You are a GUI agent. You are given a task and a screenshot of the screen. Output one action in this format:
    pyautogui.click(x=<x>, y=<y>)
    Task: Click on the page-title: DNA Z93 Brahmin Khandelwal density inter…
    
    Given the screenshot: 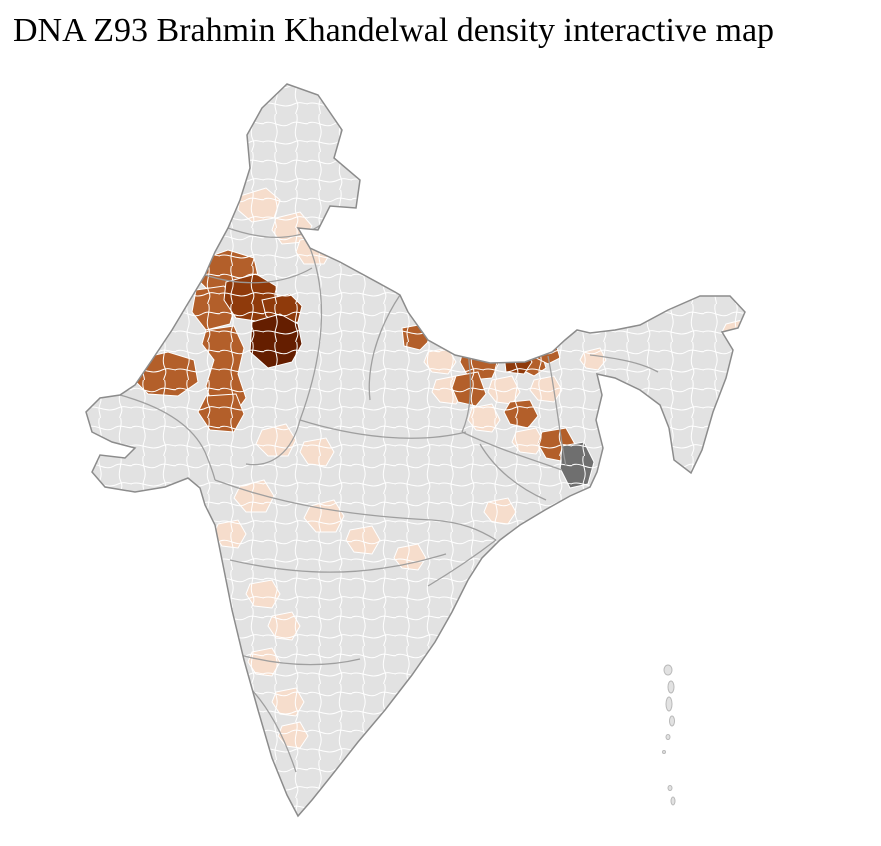 What is the action you would take?
    pyautogui.click(x=394, y=30)
    